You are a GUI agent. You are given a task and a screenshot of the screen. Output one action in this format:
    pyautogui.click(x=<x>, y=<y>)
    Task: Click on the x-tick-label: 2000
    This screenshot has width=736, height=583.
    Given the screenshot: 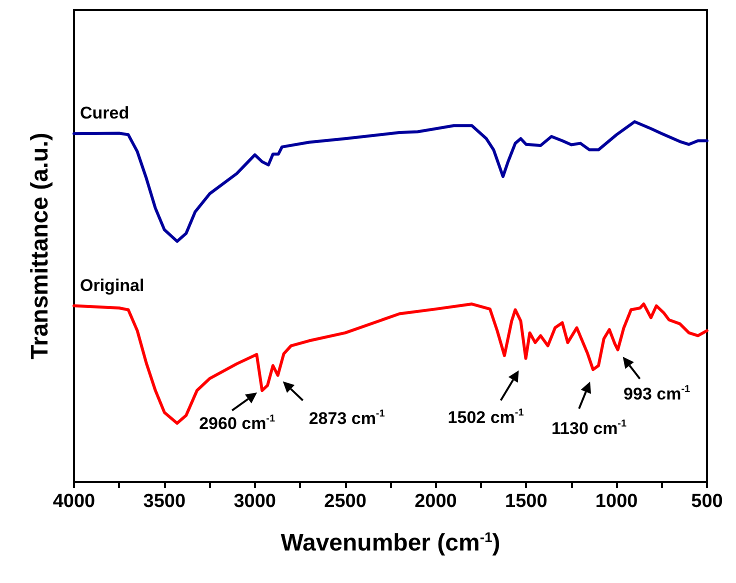 What is the action you would take?
    pyautogui.click(x=435, y=501)
    